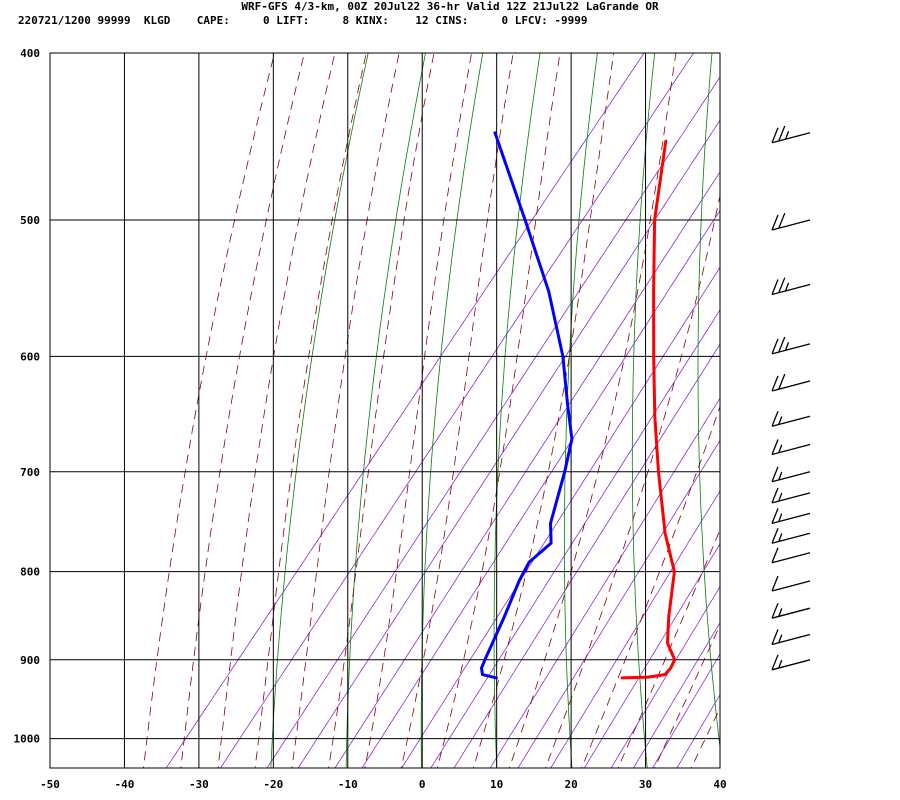 This screenshot has width=900, height=800. Describe the element at coordinates (719, 784) in the screenshot. I see `temperature-tick-label: 40` at that location.